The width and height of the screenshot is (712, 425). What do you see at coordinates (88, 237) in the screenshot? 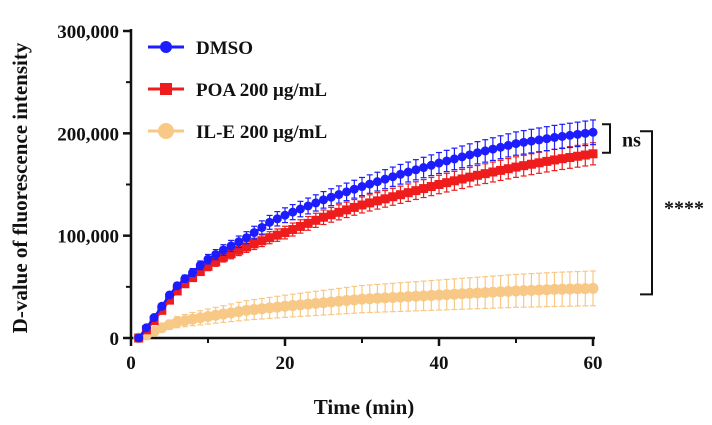
I see `y-tick-label: 100,000` at bounding box center [88, 237].